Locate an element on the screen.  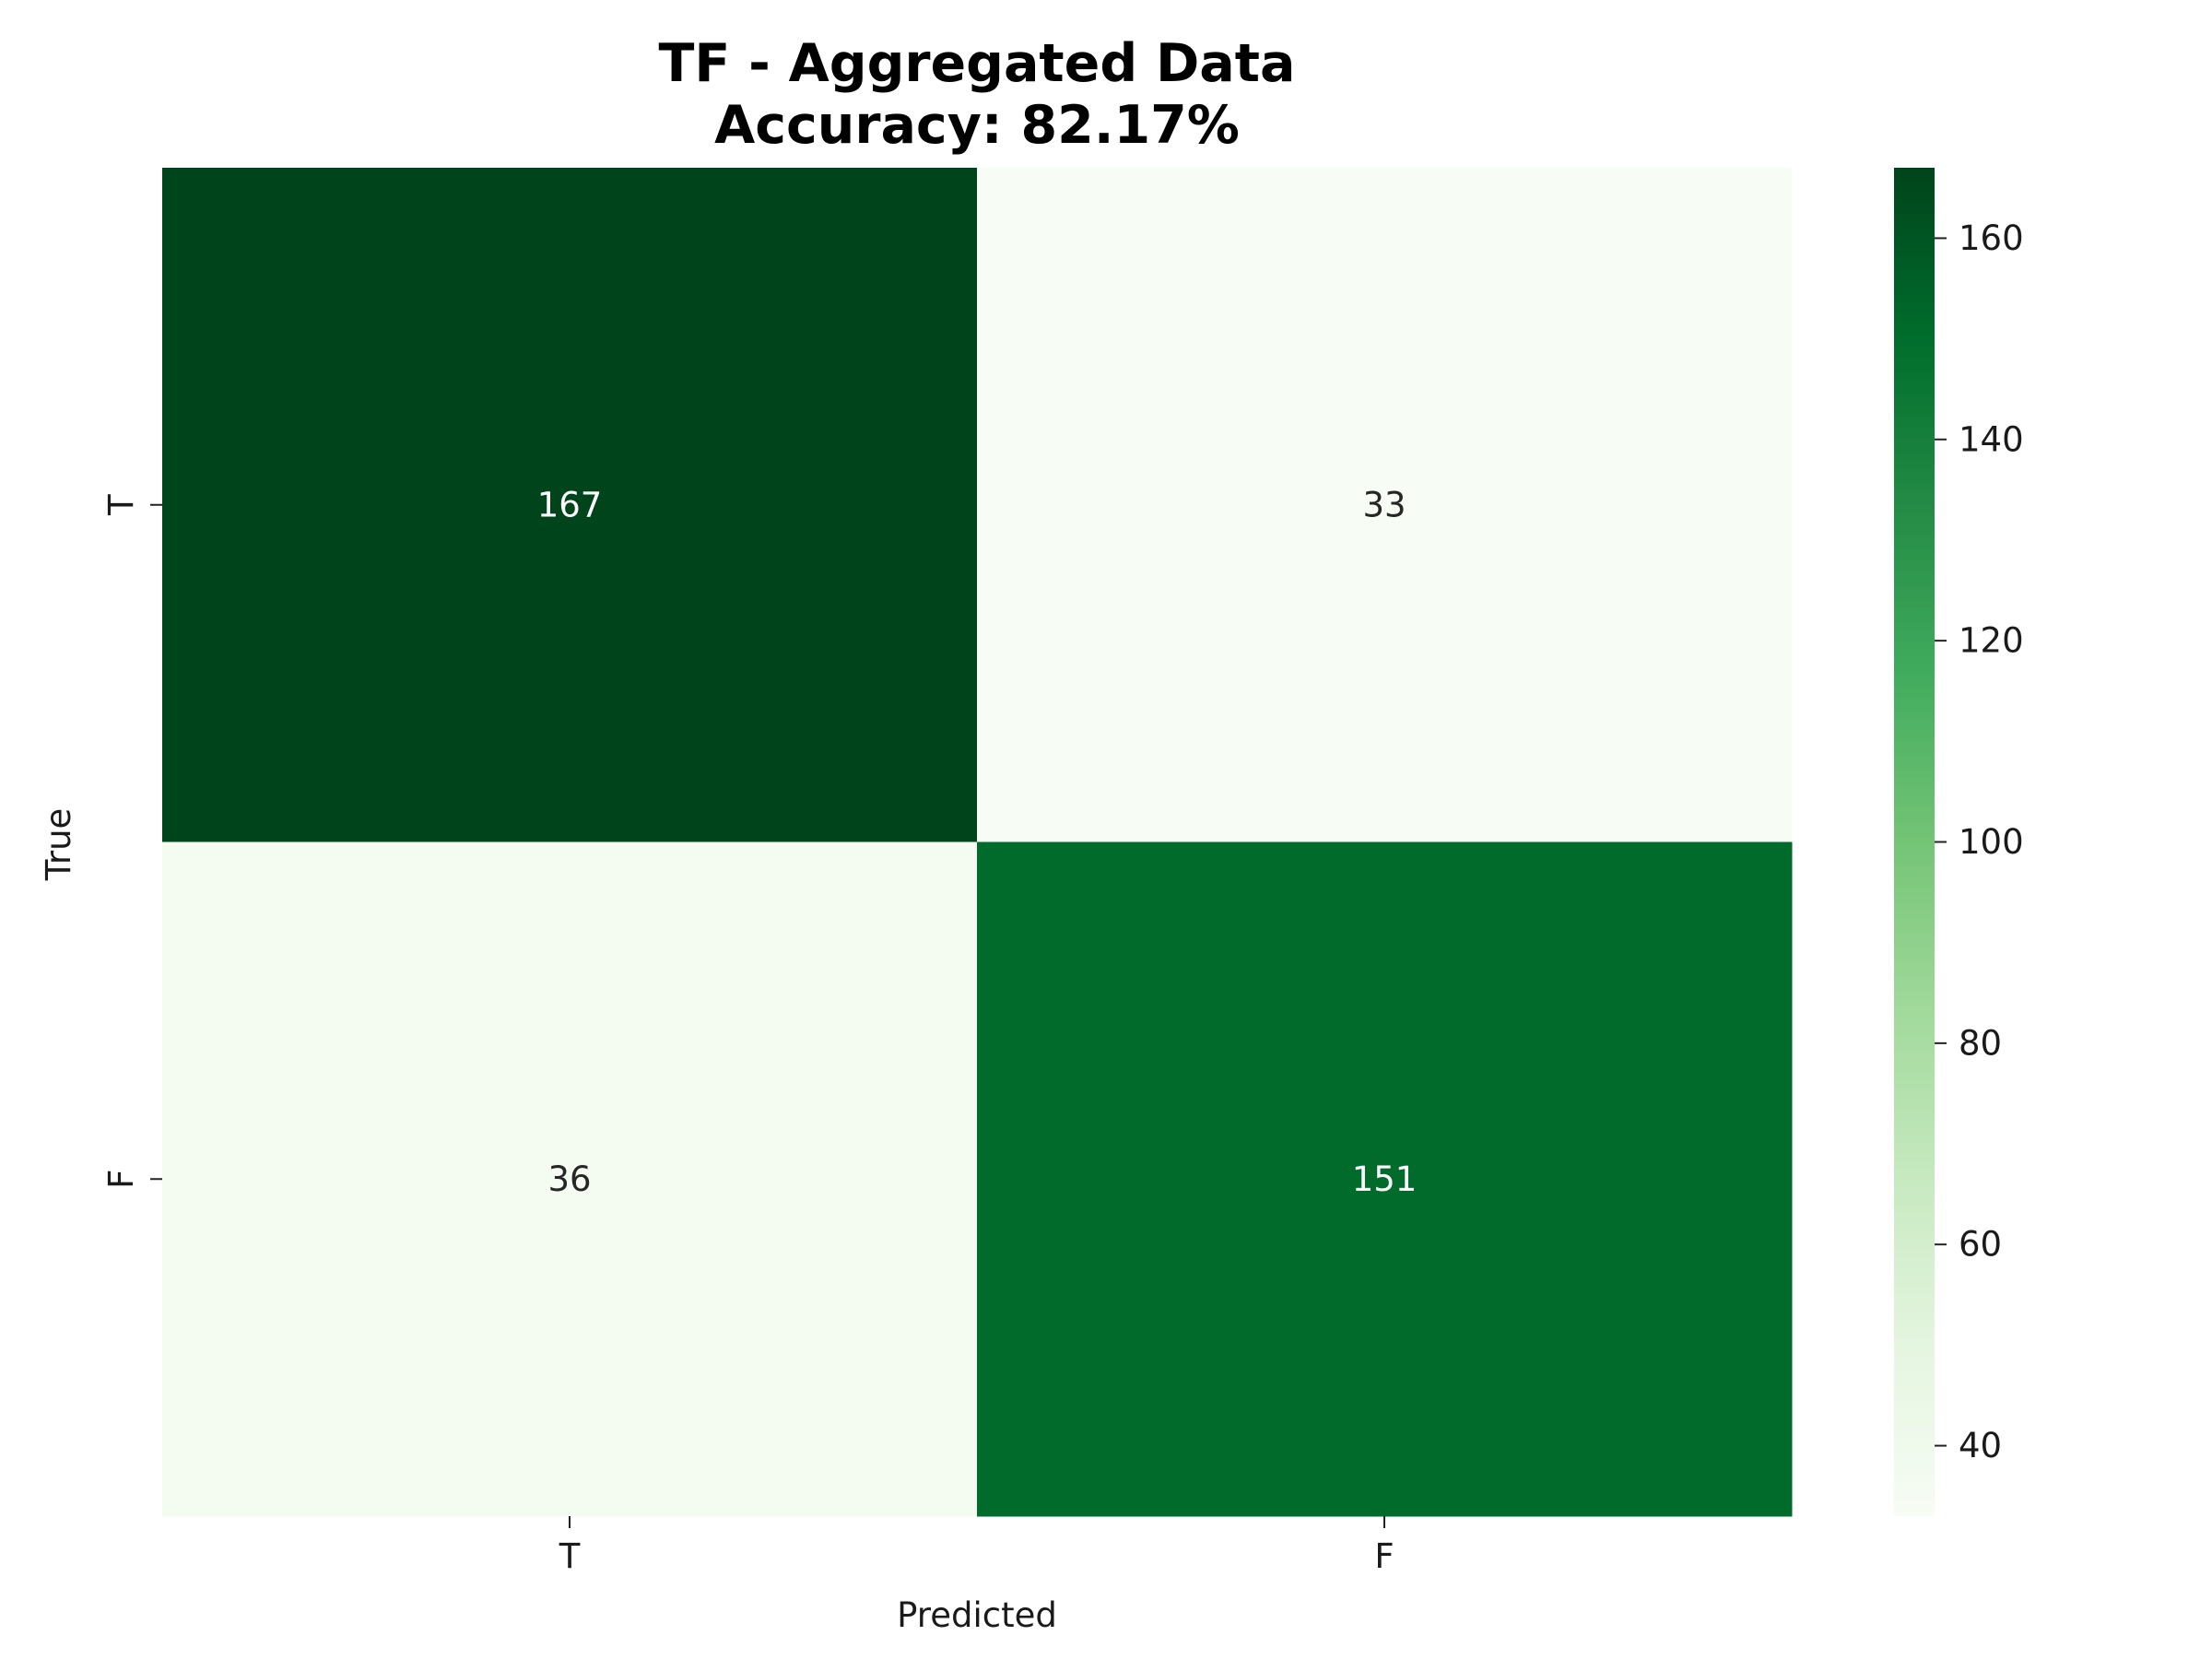
colorbar-tick-label: 40 is located at coordinates (1980, 1445).